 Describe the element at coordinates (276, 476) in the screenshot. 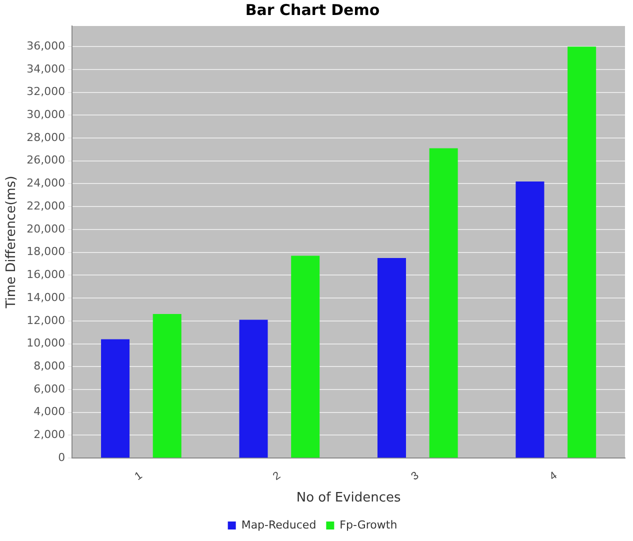

I see `x-tick-label: 2` at that location.